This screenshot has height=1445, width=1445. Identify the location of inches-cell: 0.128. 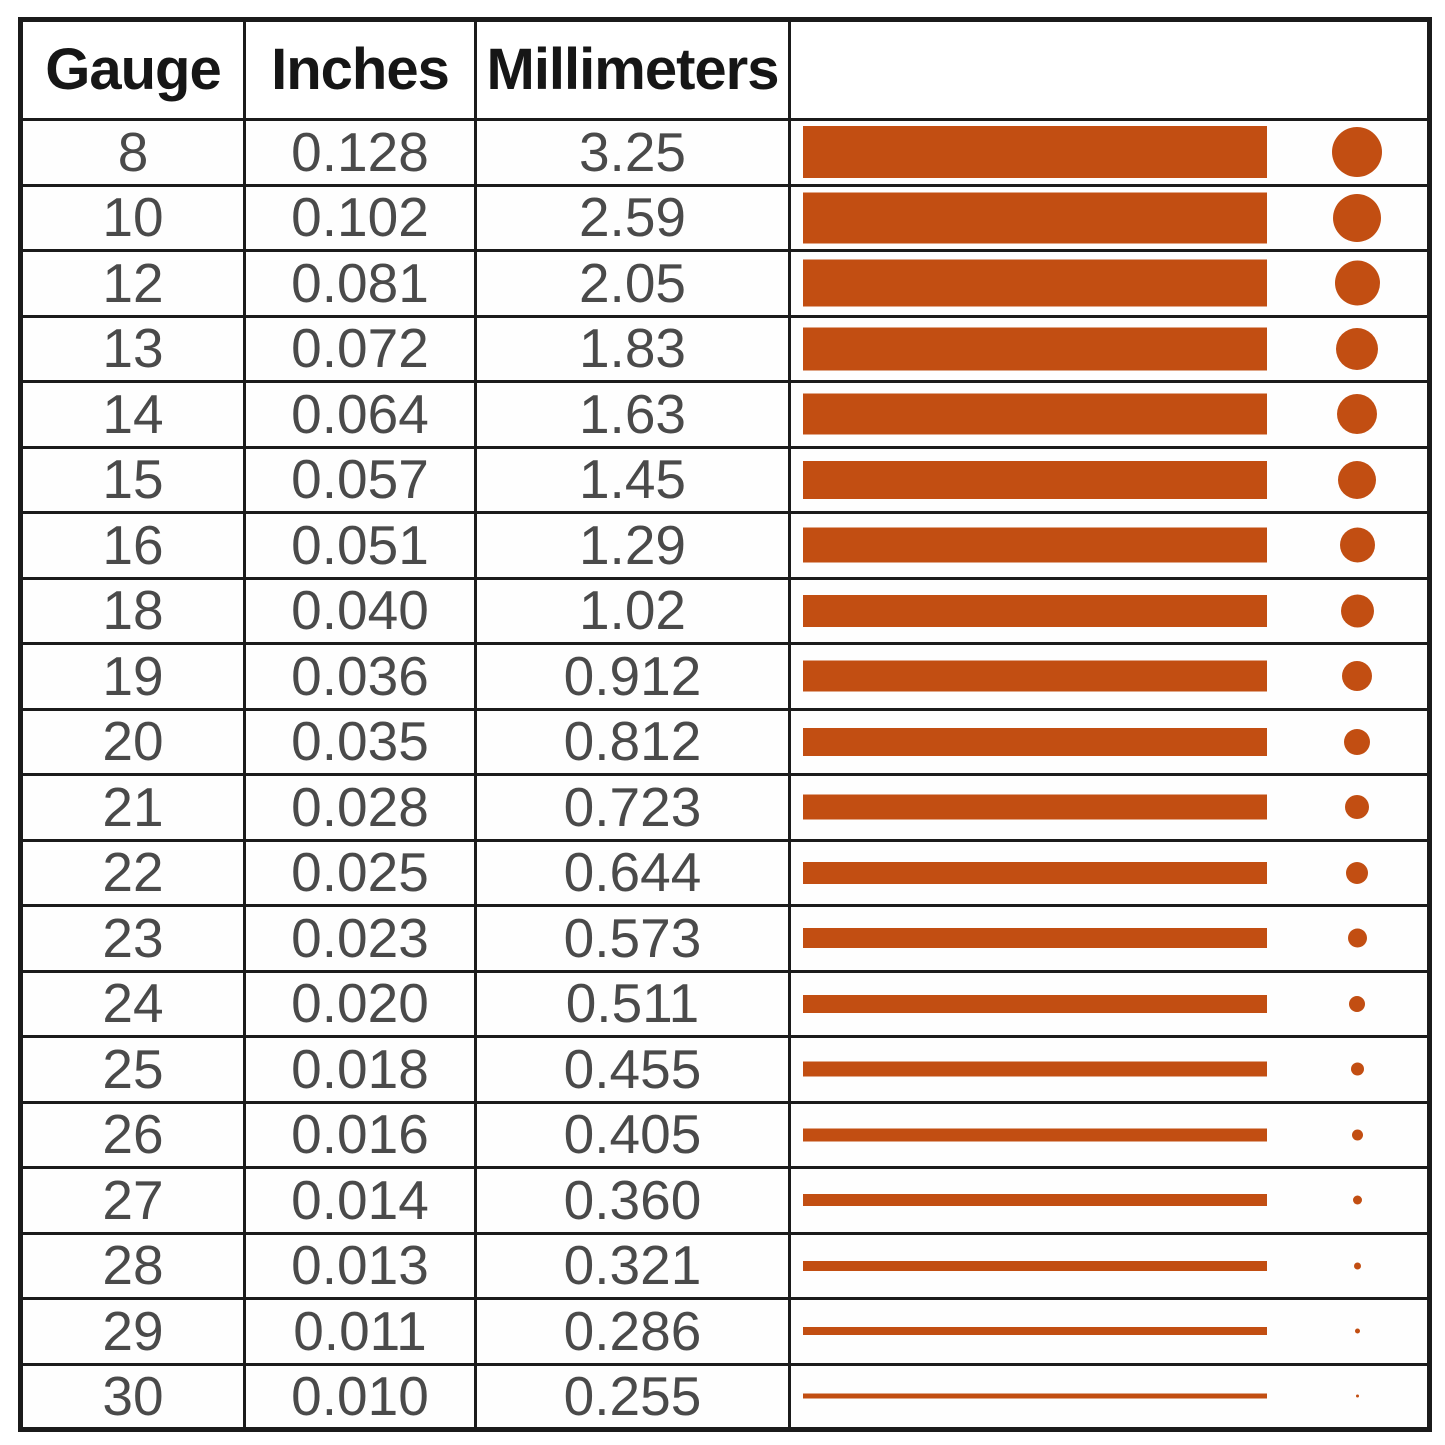
(360, 152).